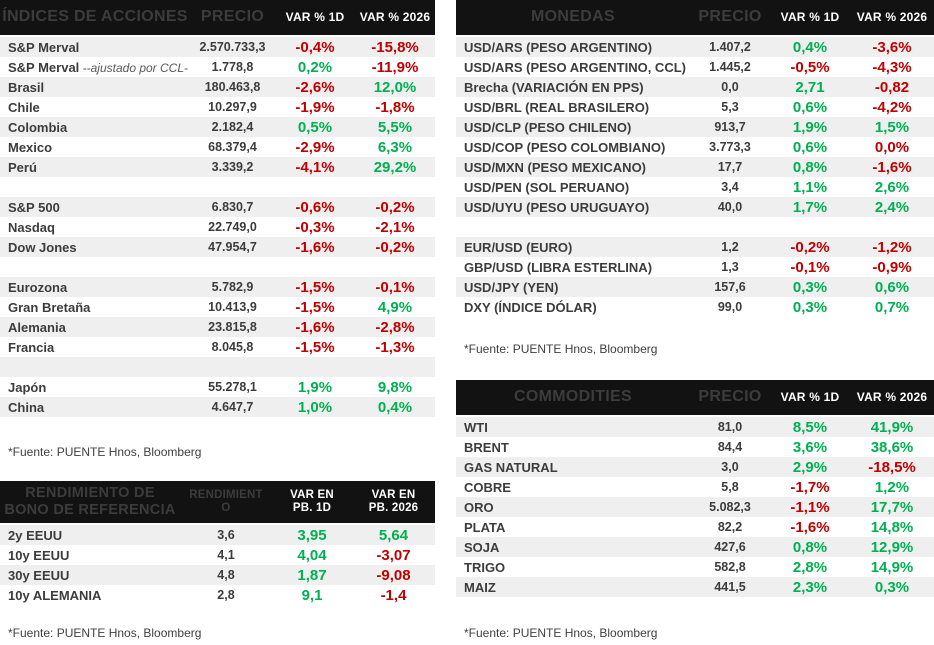 This screenshot has height=645, width=934. Describe the element at coordinates (695, 267) in the screenshot. I see `table-row: GBP/USD (LIBRA ESTERLINA) 1,3 -0,1% -0,9%` at that location.